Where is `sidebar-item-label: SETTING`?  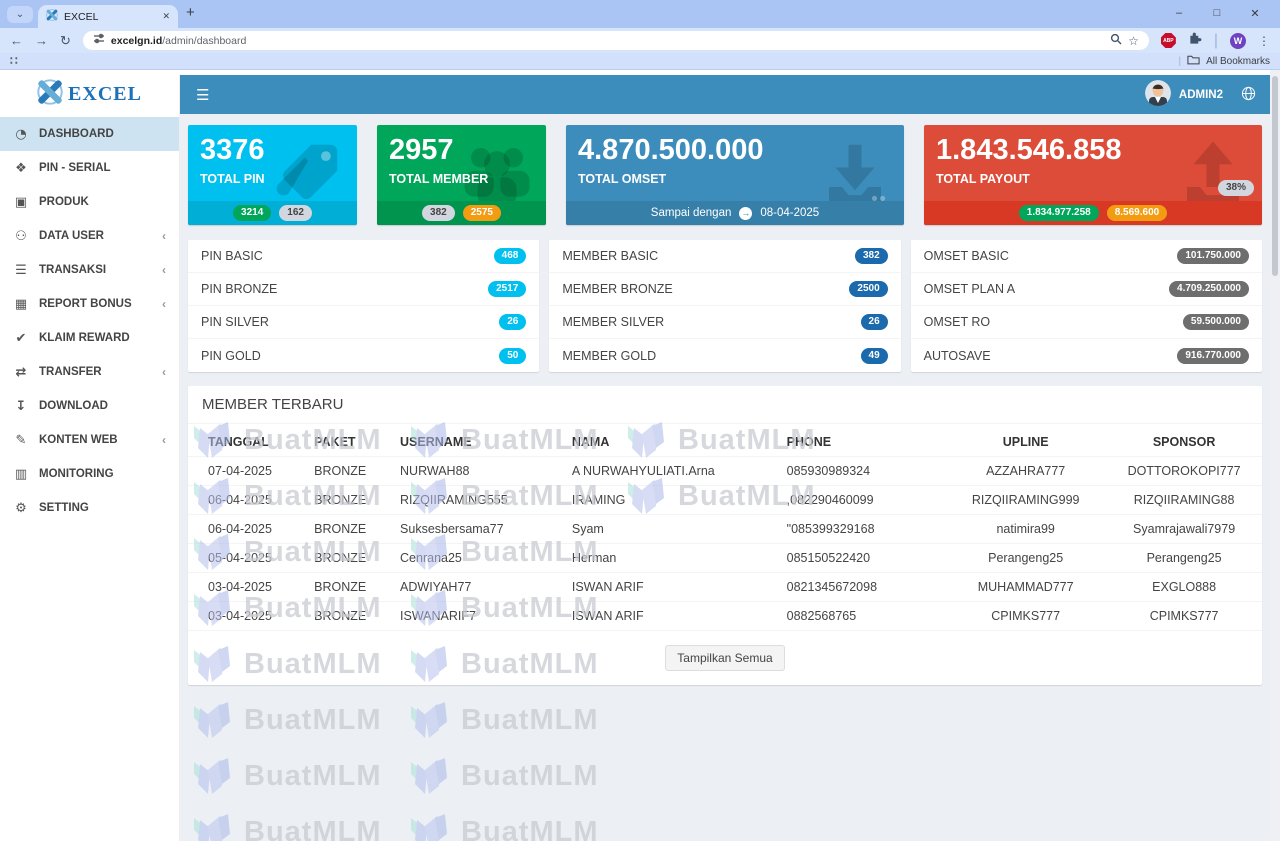
sidebar-item-label: SETTING is located at coordinates (64, 508).